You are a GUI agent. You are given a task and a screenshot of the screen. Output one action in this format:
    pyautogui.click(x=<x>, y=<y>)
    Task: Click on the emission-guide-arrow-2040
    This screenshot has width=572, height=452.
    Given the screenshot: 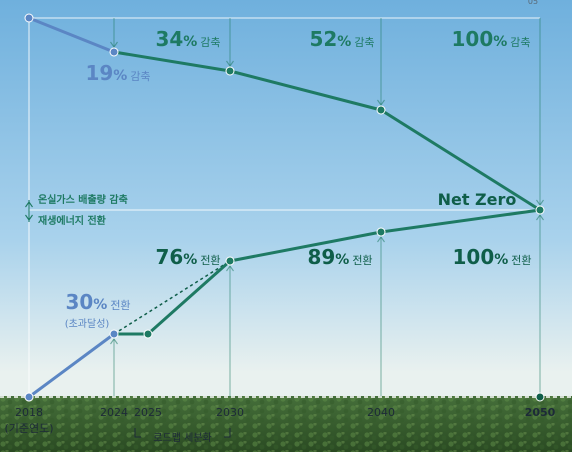 What is the action you would take?
    pyautogui.click(x=381, y=102)
    